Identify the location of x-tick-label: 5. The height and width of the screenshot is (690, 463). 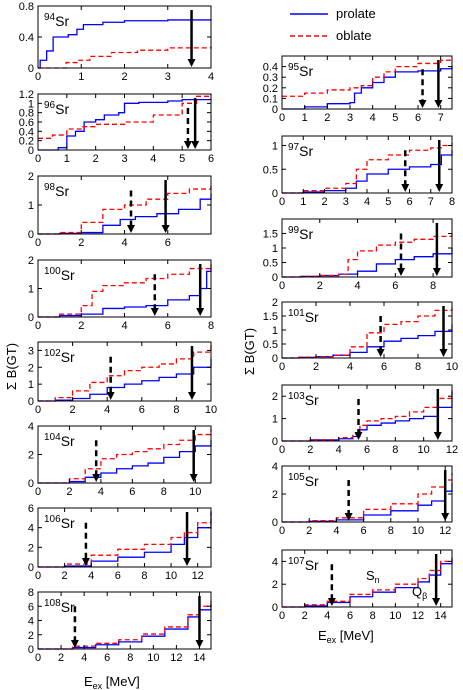
(182, 159).